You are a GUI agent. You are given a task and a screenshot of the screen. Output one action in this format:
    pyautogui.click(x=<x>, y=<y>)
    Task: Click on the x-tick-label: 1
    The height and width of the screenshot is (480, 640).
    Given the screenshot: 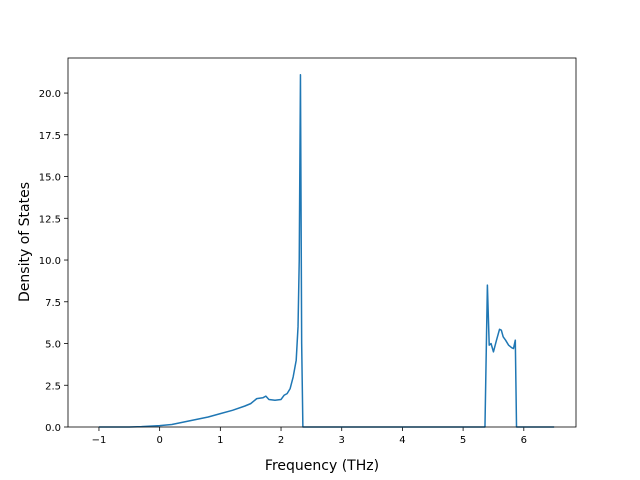 What is the action you would take?
    pyautogui.click(x=220, y=440)
    